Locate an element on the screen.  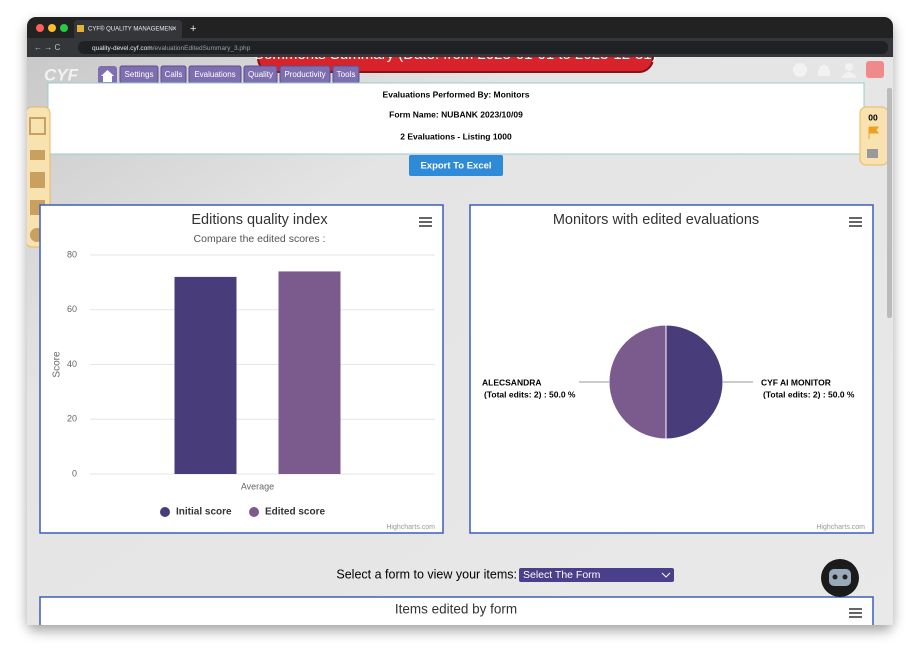
y-tick-label: 40 is located at coordinates (72, 364).